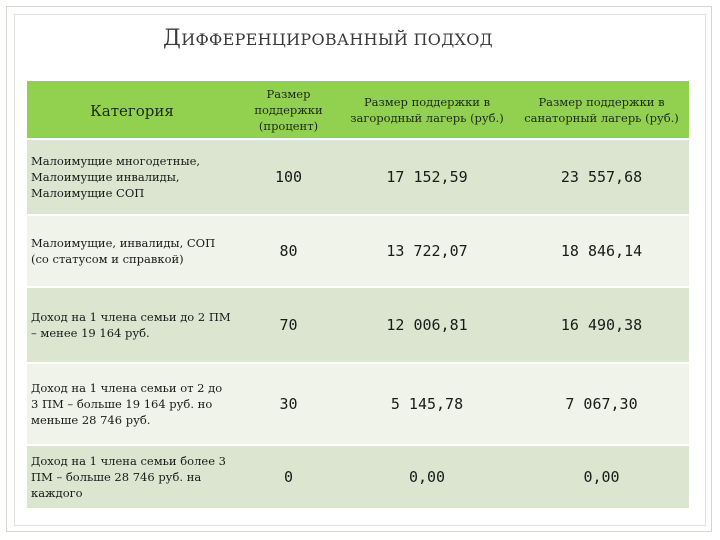 The height and width of the screenshot is (540, 720). I want to click on row-sanatorium-camp: 16 490,38, so click(601, 325).